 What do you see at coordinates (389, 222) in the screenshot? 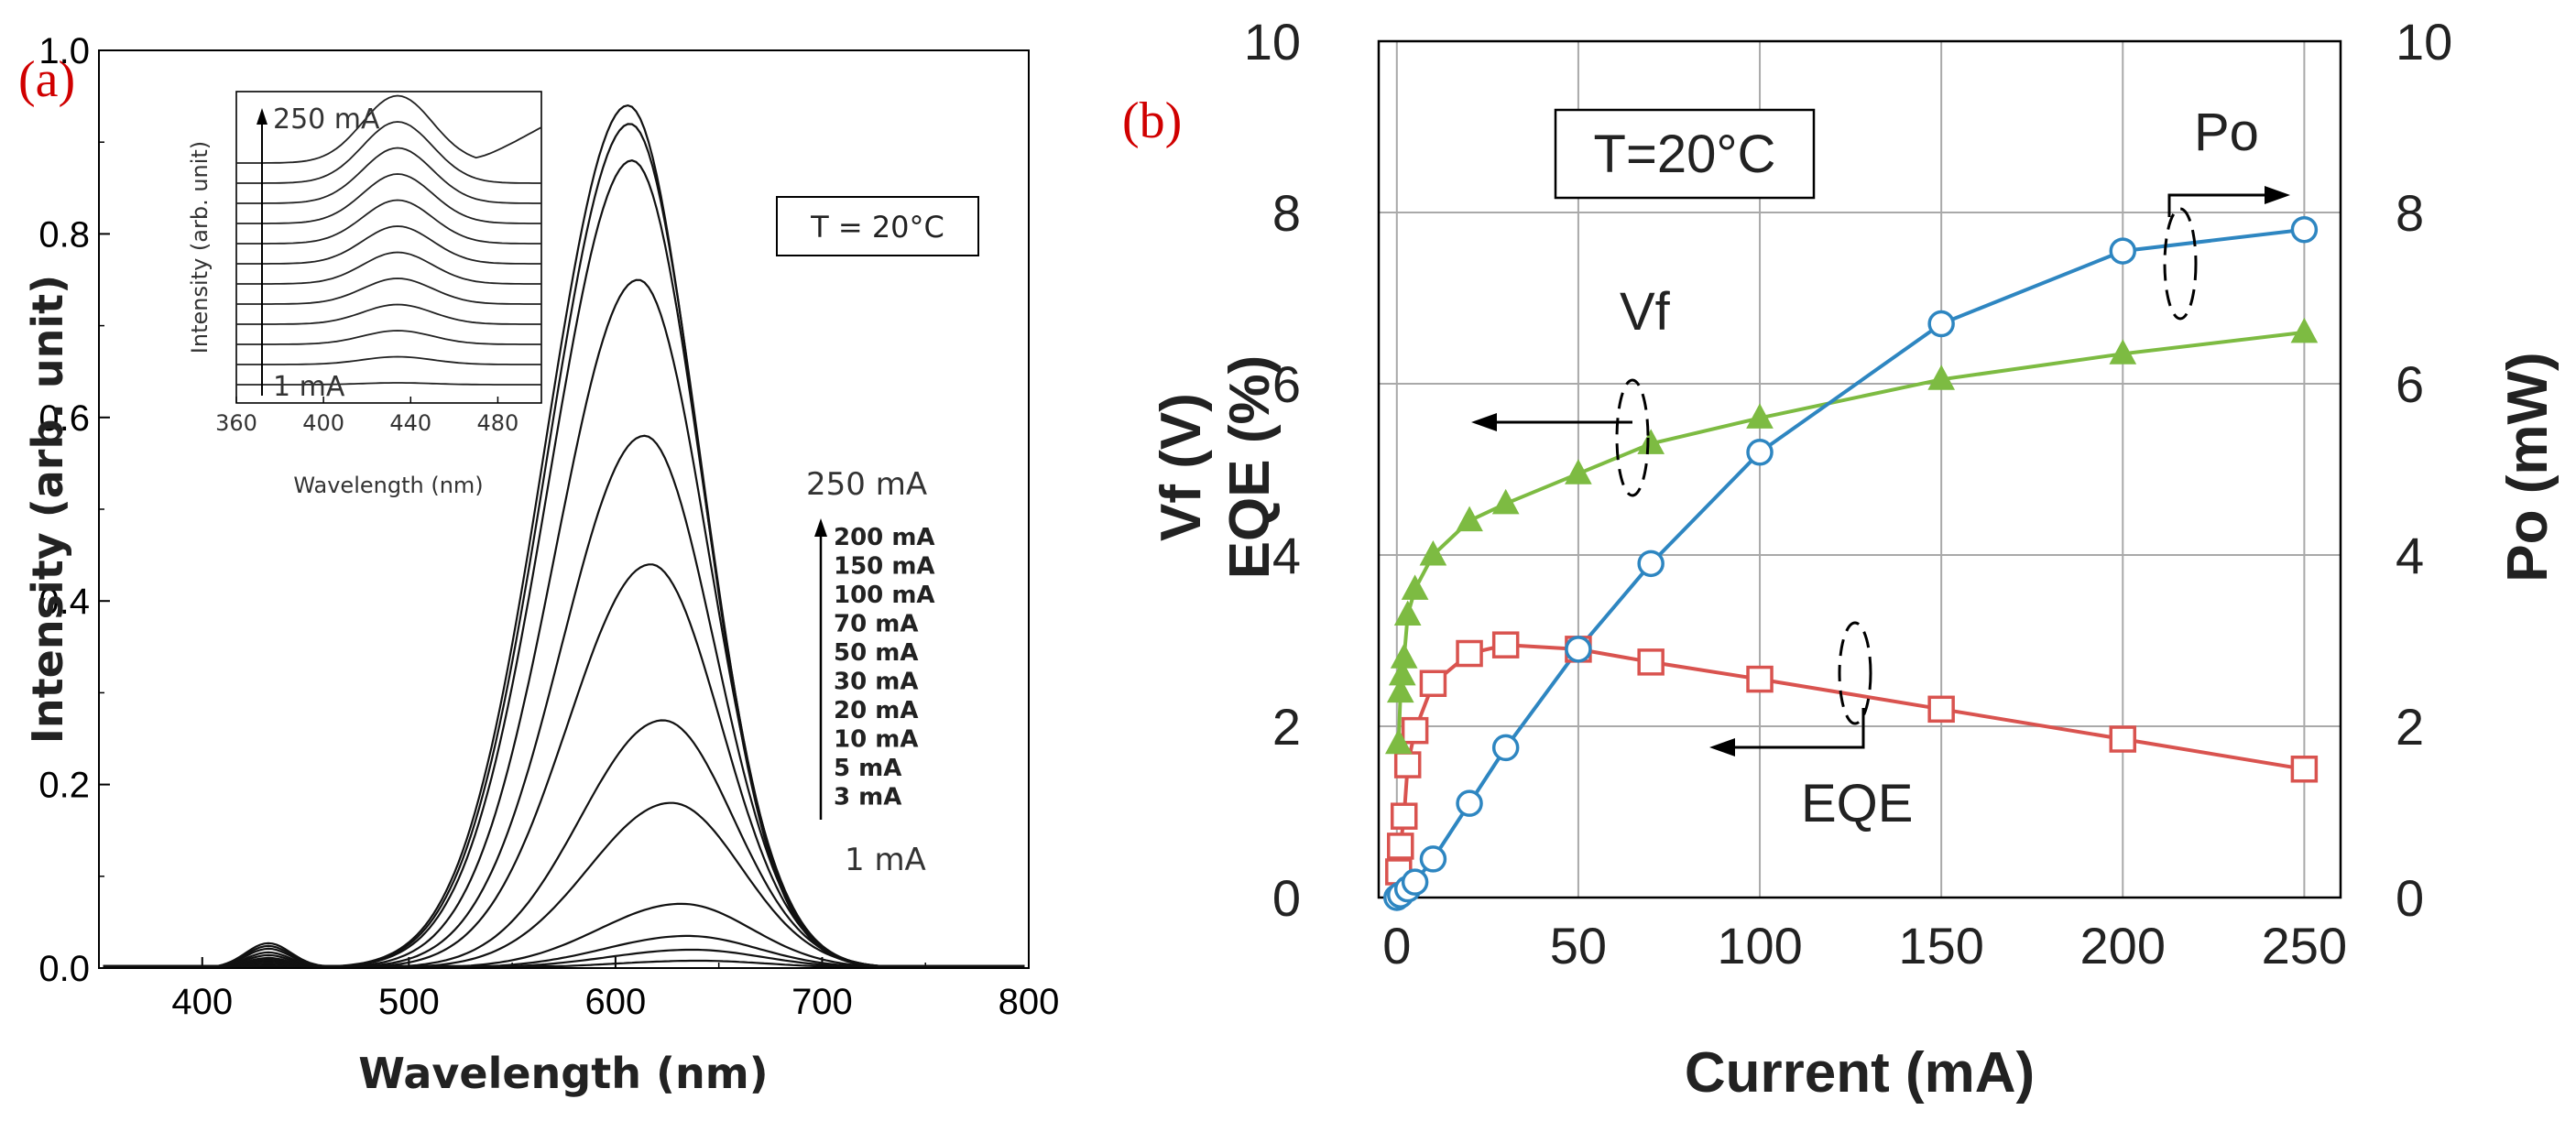
I see `inset-curve-70mA` at bounding box center [389, 222].